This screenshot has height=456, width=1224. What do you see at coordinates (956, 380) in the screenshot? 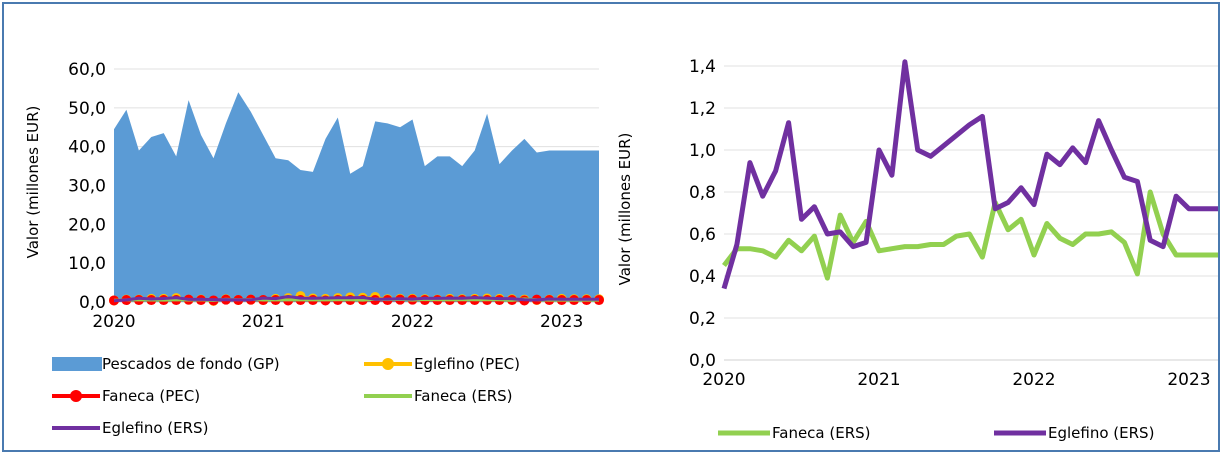
I see `right-x-tick-labels: 2020 2021 2022 2023` at bounding box center [956, 380].